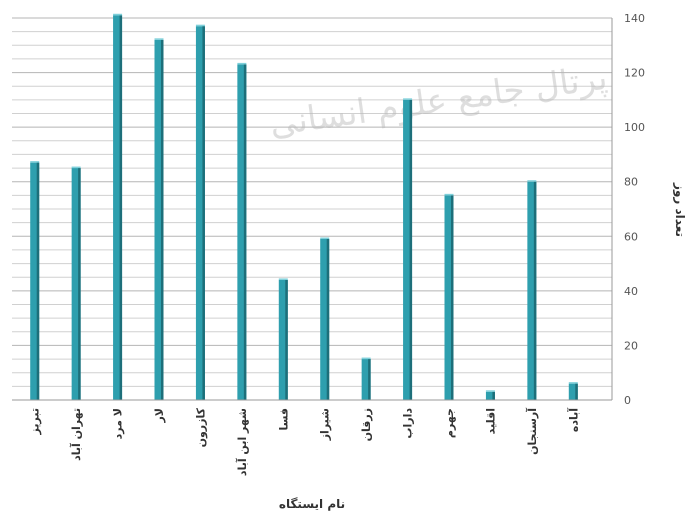 This screenshot has width=700, height=518. I want to click on x-tick-label-13: آباده, so click(573, 420).